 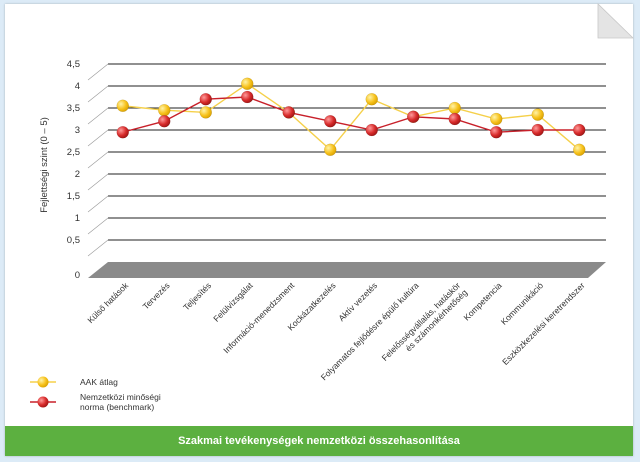 I want to click on y-tick-label: 4, so click(x=77, y=86).